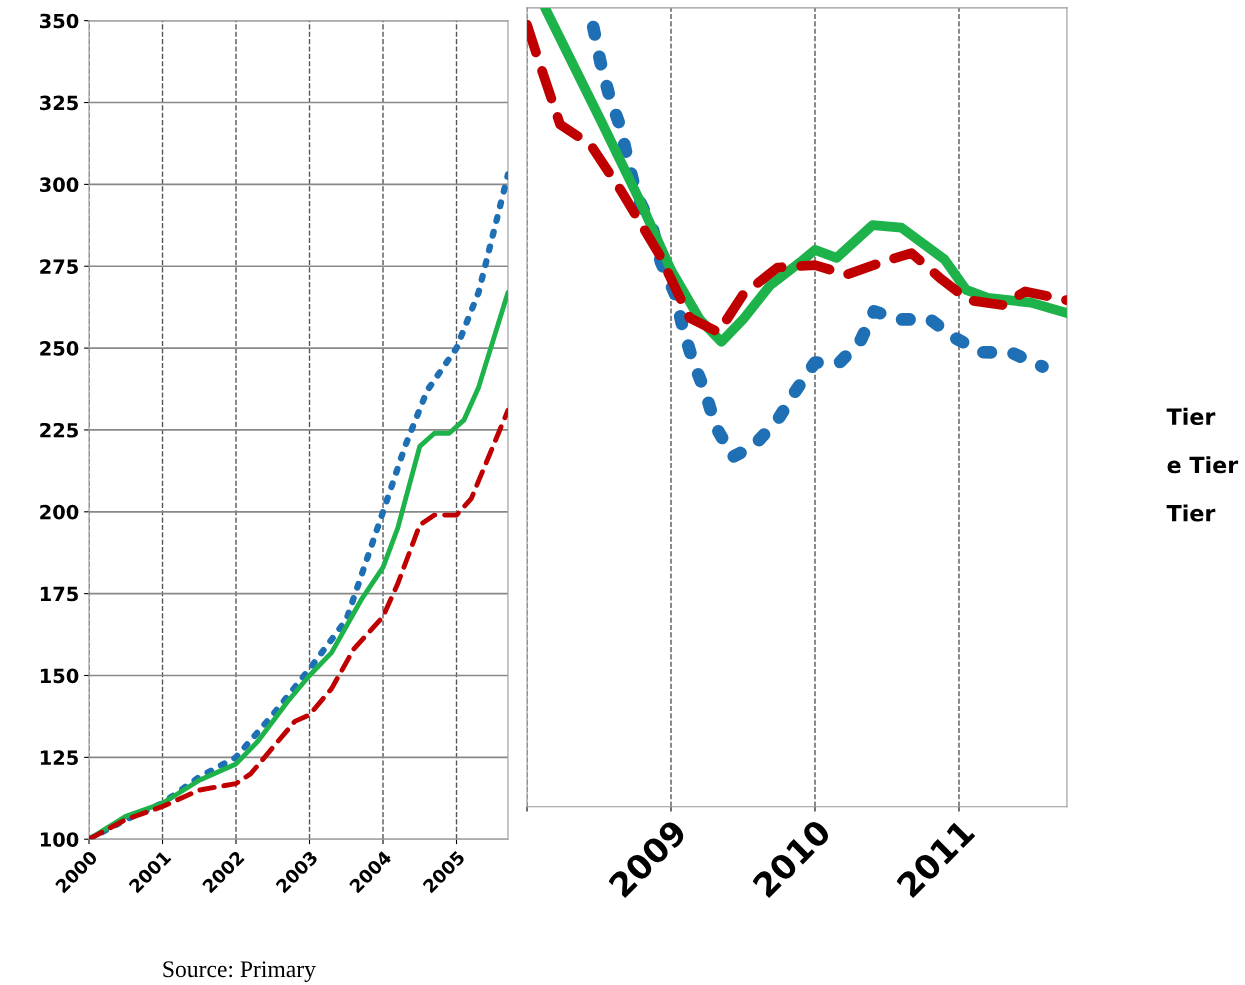 The width and height of the screenshot is (1245, 985). Describe the element at coordinates (59, 185) in the screenshot. I see `y-tick-label: 300` at that location.